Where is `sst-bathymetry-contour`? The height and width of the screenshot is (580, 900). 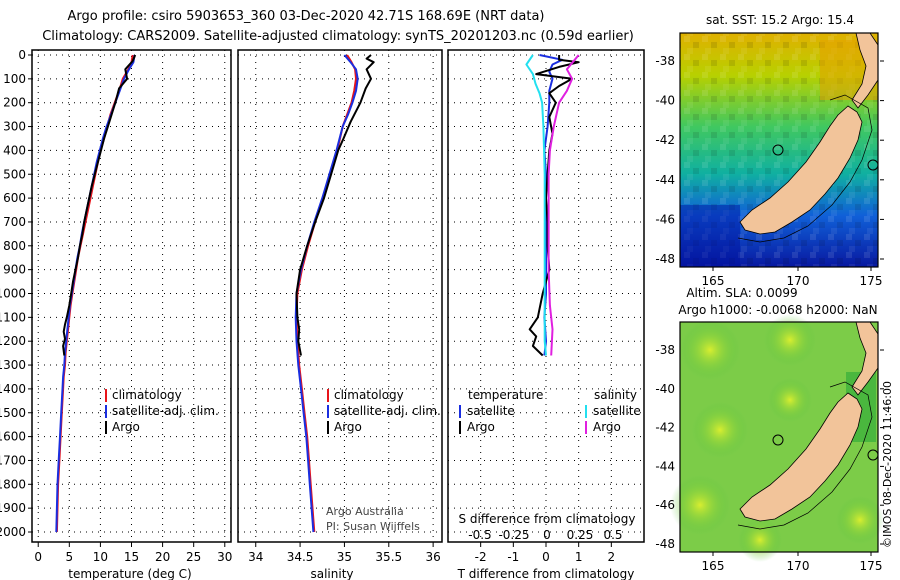
sst-bathymetry-contour is located at coordinates (805, 168).